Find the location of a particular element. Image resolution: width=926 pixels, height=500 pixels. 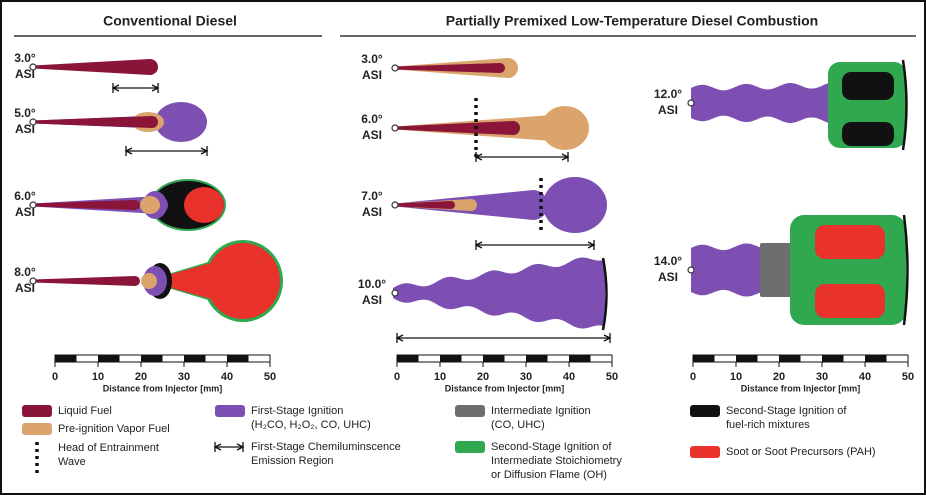

legend-text: Soot or Soot Precursors (PAH) is located at coordinates (801, 452).